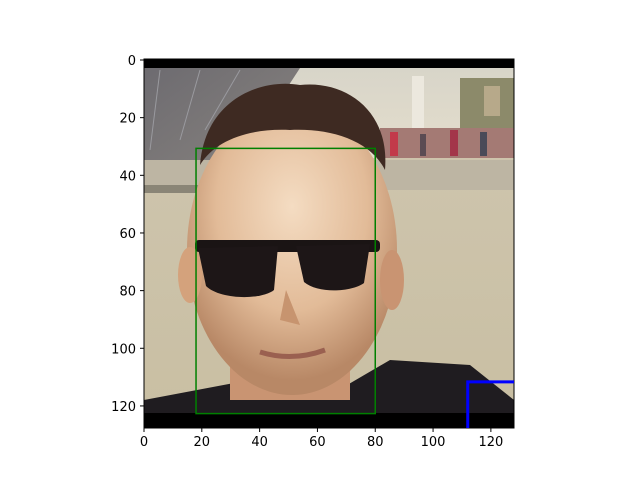 Image resolution: width=640 pixels, height=480 pixels. Describe the element at coordinates (127, 176) in the screenshot. I see `y-tick-label: 40` at that location.